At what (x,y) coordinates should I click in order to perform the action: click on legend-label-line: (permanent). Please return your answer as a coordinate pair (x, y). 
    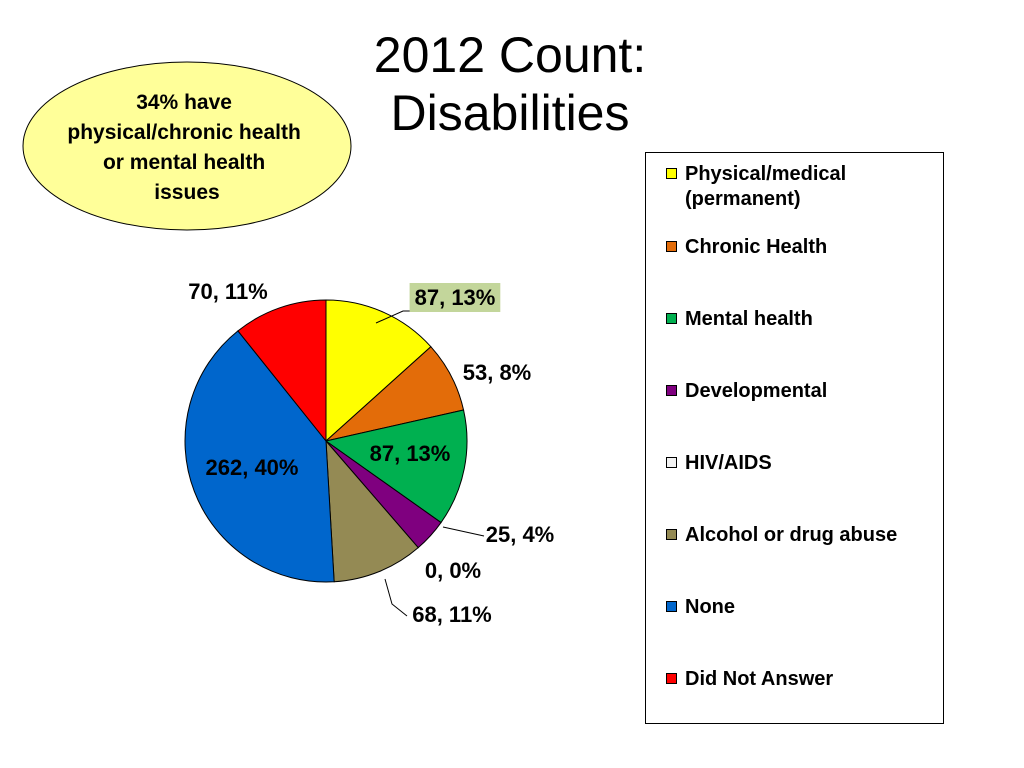
    Looking at the image, I should click on (743, 199).